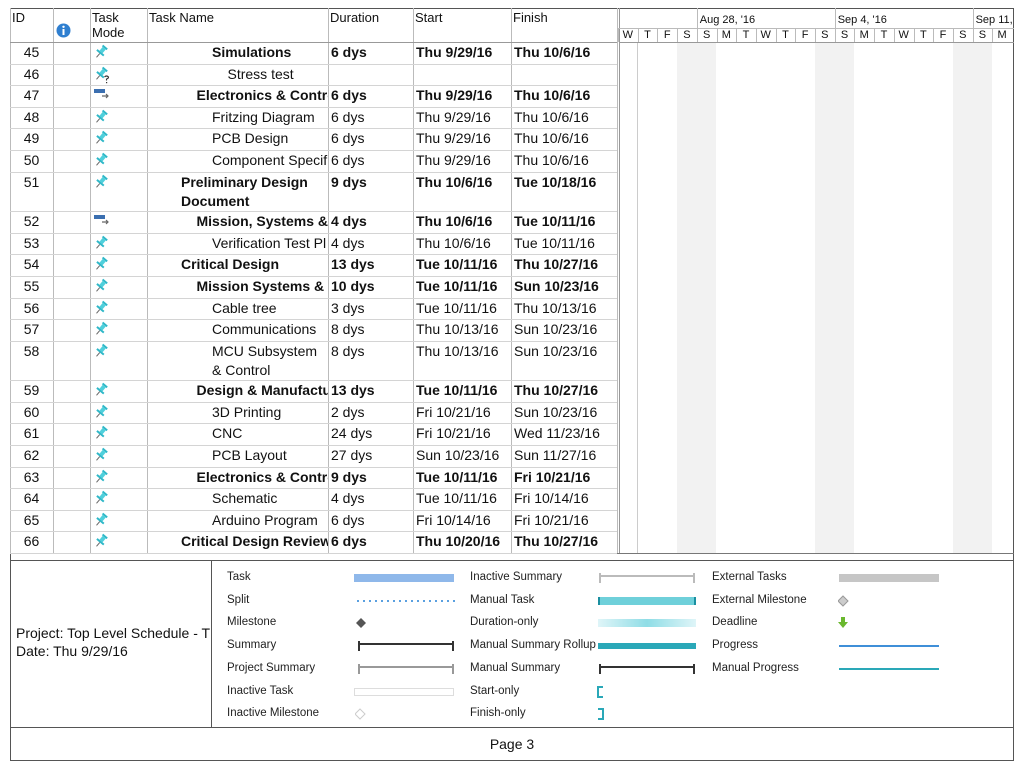  I want to click on id-cell: 60, so click(31, 411).